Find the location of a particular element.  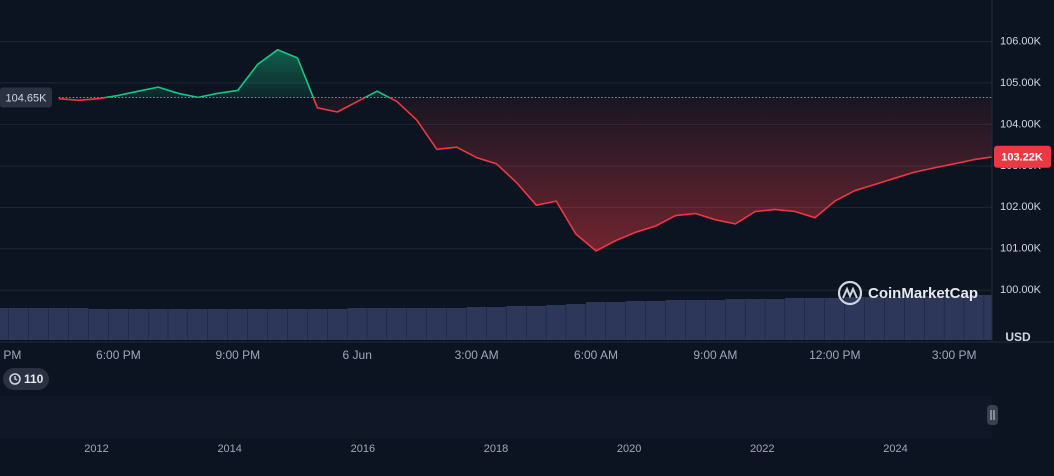

navigator-year: 2016 is located at coordinates (363, 449).